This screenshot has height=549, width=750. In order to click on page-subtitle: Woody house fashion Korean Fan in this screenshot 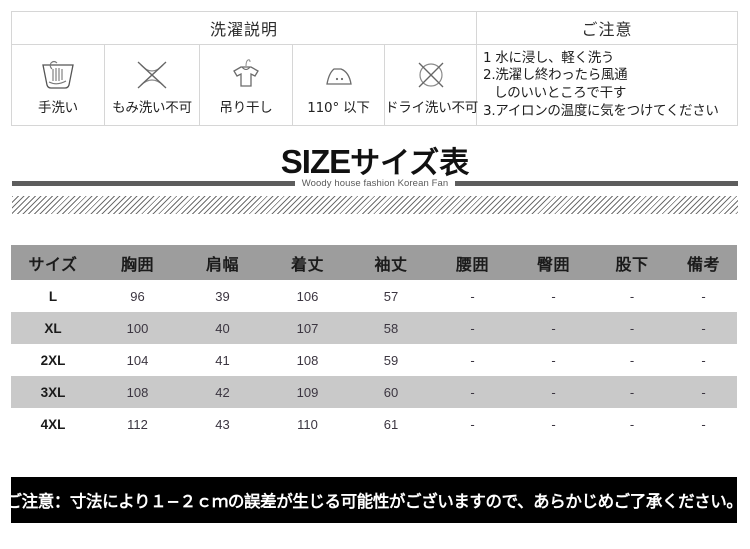, I will do `click(375, 183)`.